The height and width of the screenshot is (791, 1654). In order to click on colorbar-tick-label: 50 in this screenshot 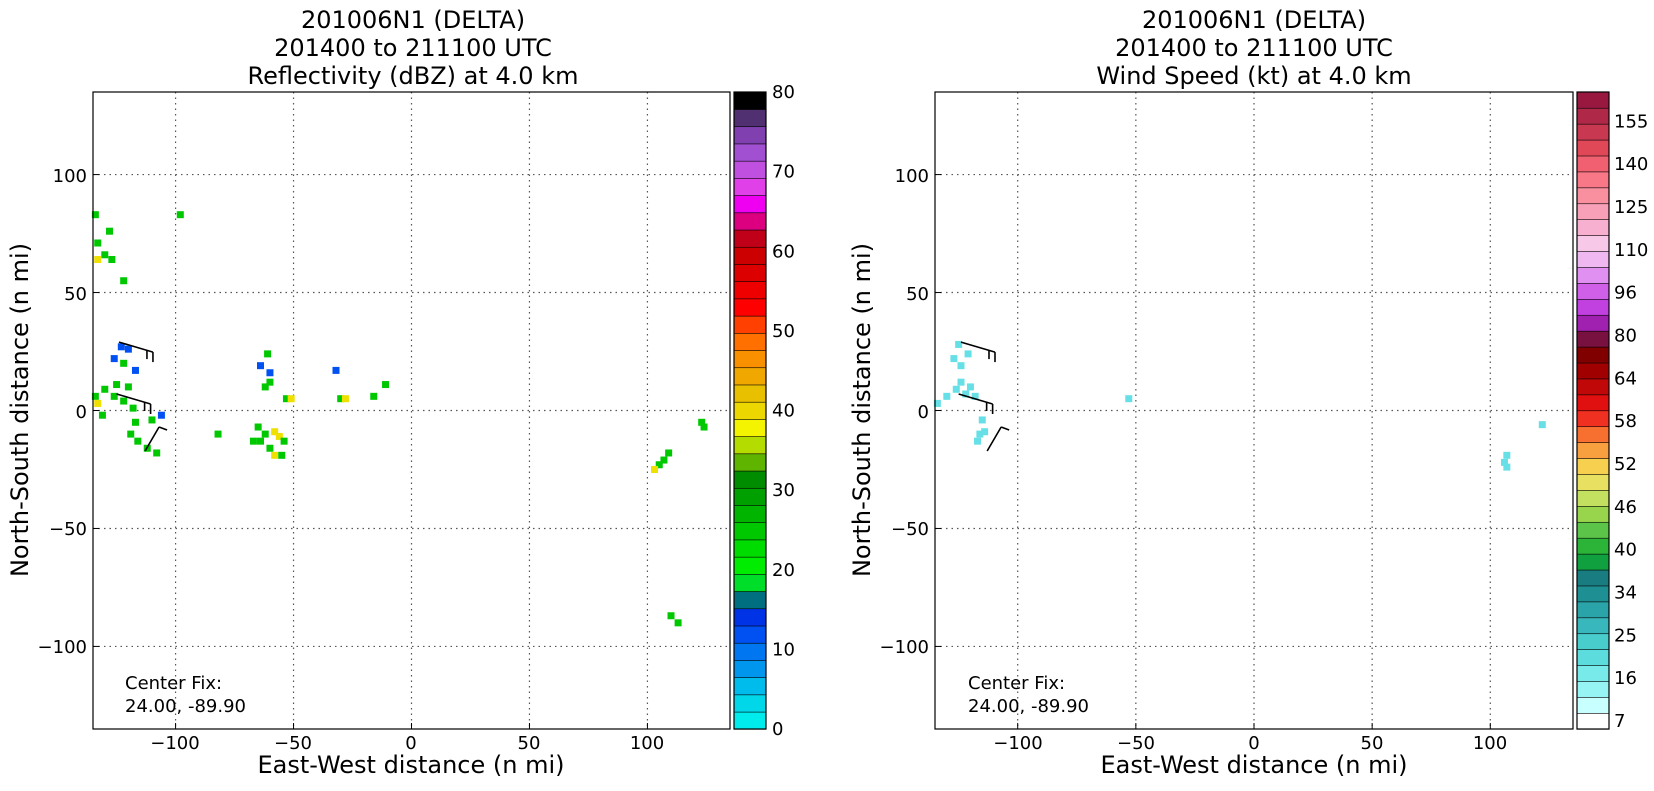, I will do `click(783, 331)`.